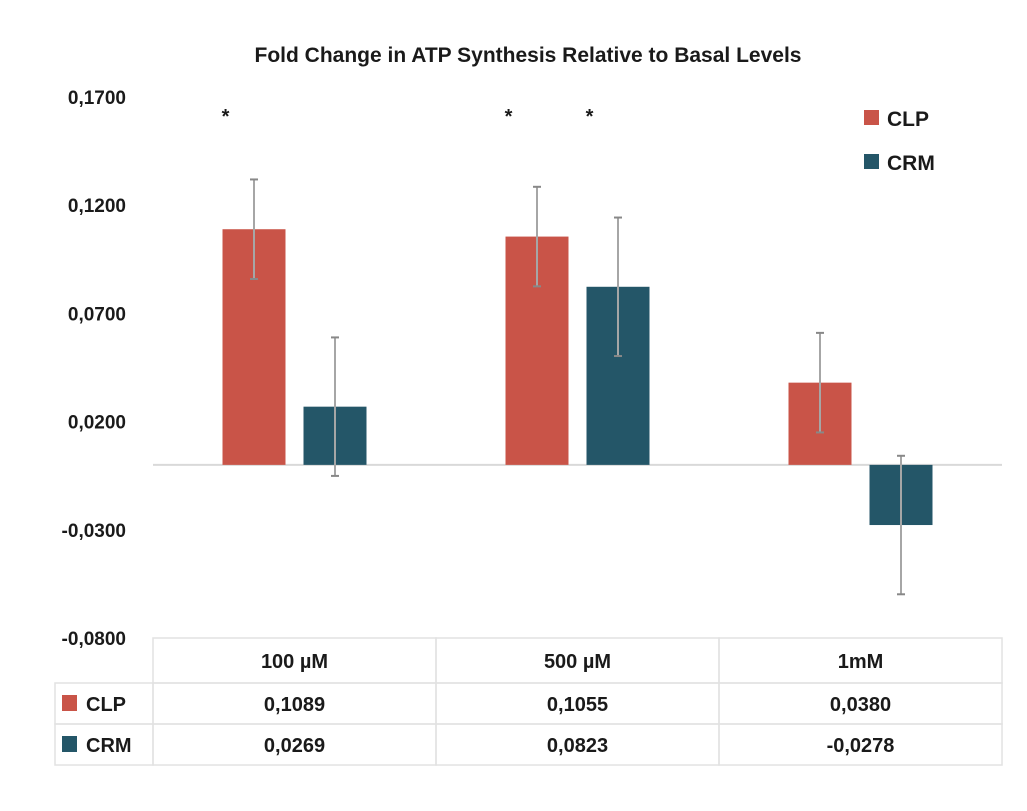 The width and height of the screenshot is (1027, 811). I want to click on legend-label: CRM, so click(911, 163).